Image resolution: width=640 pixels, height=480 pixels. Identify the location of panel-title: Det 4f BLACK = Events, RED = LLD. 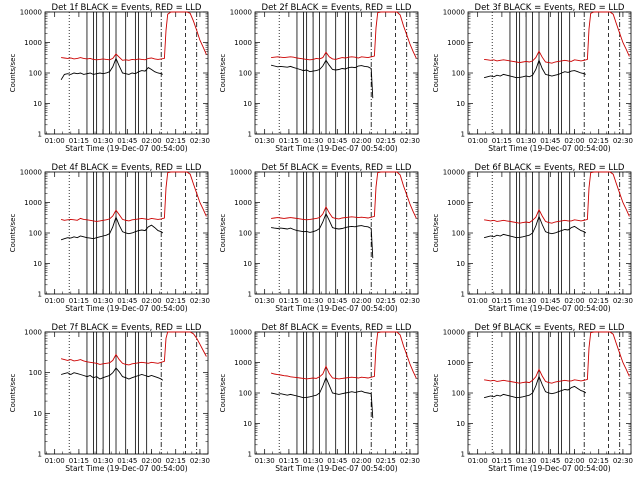
(127, 168).